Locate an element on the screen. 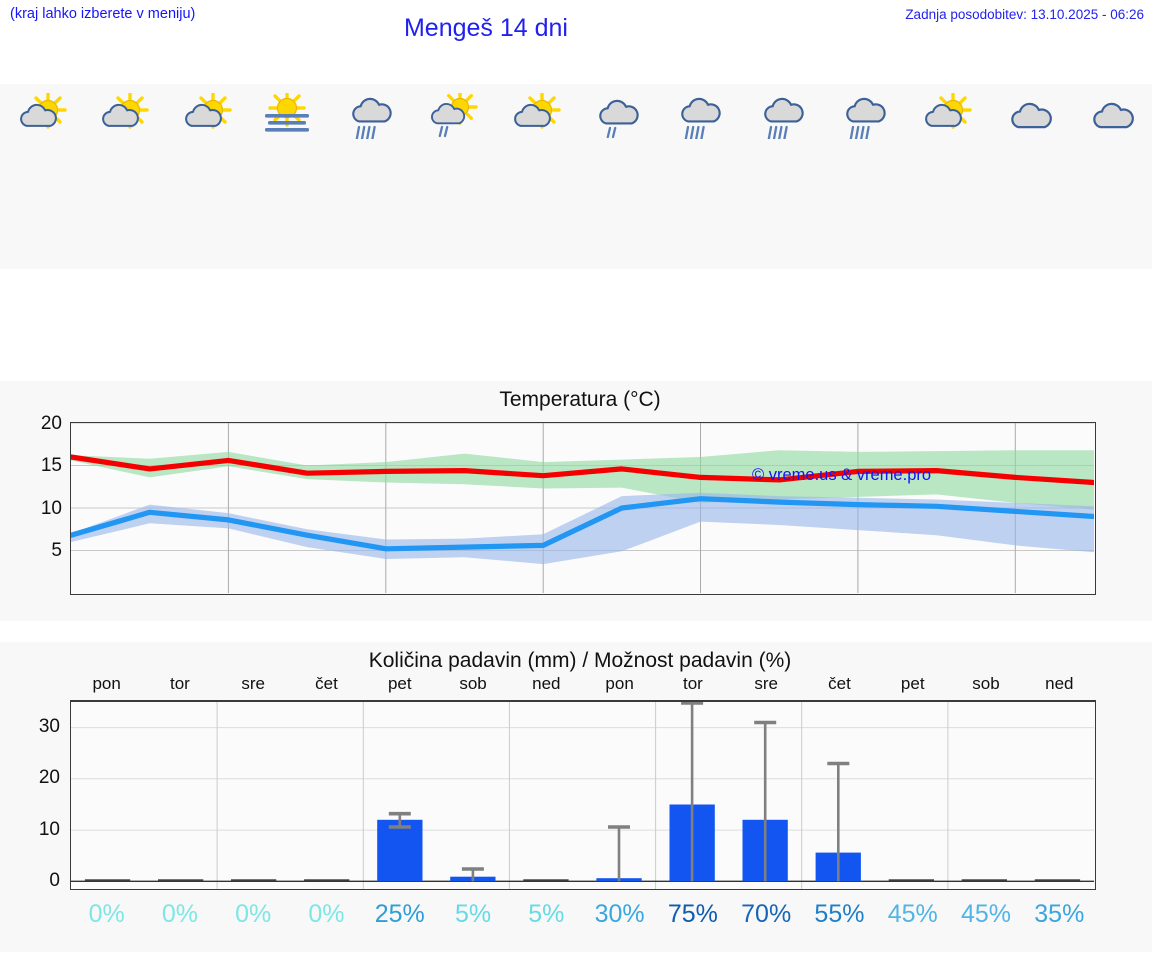  watermark-text: © vreme.us & vreme.pro is located at coordinates (842, 475).